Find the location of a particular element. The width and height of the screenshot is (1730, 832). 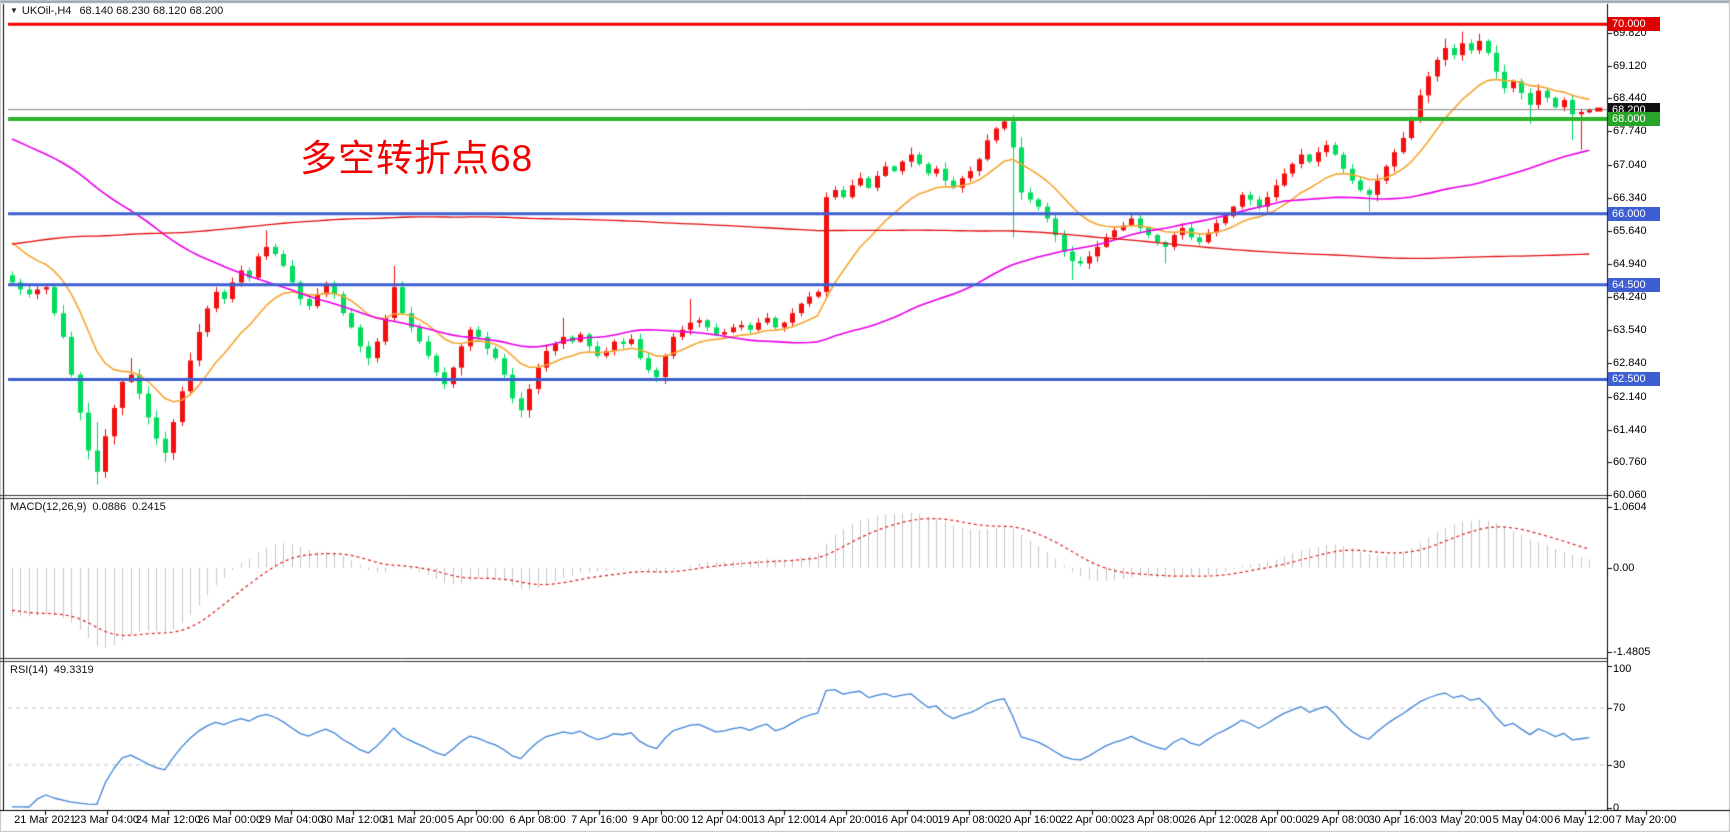

time-tick-label: 16 Apr 04:00 is located at coordinates (907, 820).